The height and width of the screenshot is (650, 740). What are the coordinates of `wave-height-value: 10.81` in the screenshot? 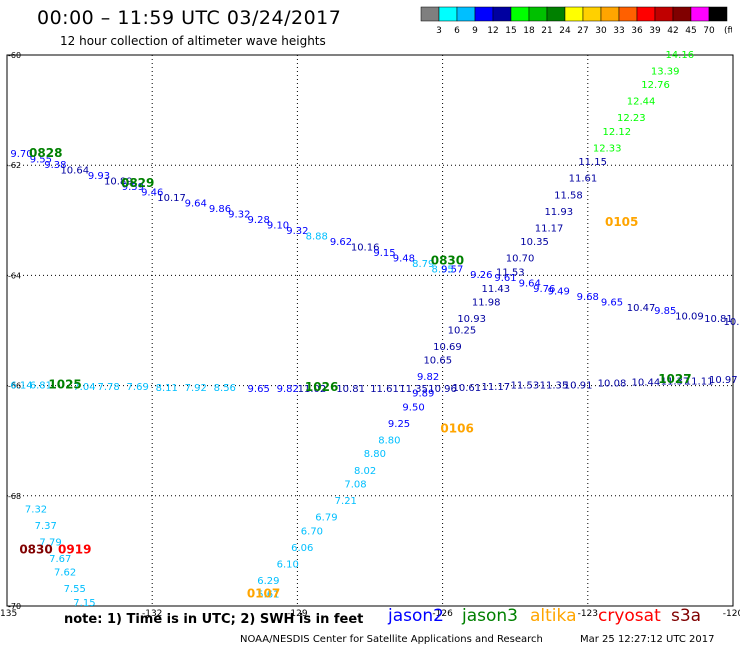 It's located at (350, 389).